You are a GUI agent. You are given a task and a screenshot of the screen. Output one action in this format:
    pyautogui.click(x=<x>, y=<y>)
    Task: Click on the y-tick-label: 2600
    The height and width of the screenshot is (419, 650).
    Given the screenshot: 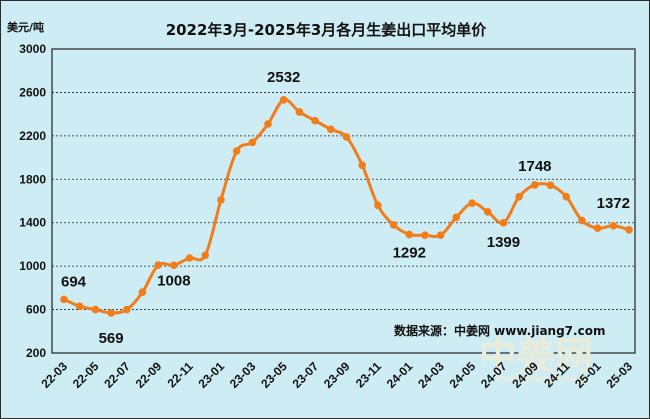 What is the action you would take?
    pyautogui.click(x=32, y=92)
    